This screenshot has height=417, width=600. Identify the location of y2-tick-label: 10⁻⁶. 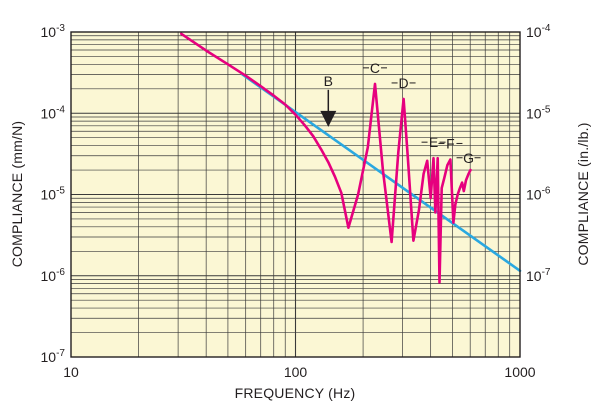
(538, 194).